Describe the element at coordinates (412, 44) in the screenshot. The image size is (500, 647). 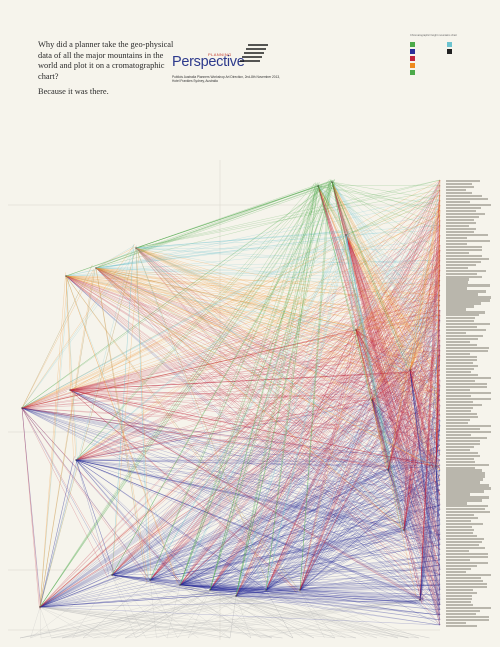
I see `legend-swatch-green` at that location.